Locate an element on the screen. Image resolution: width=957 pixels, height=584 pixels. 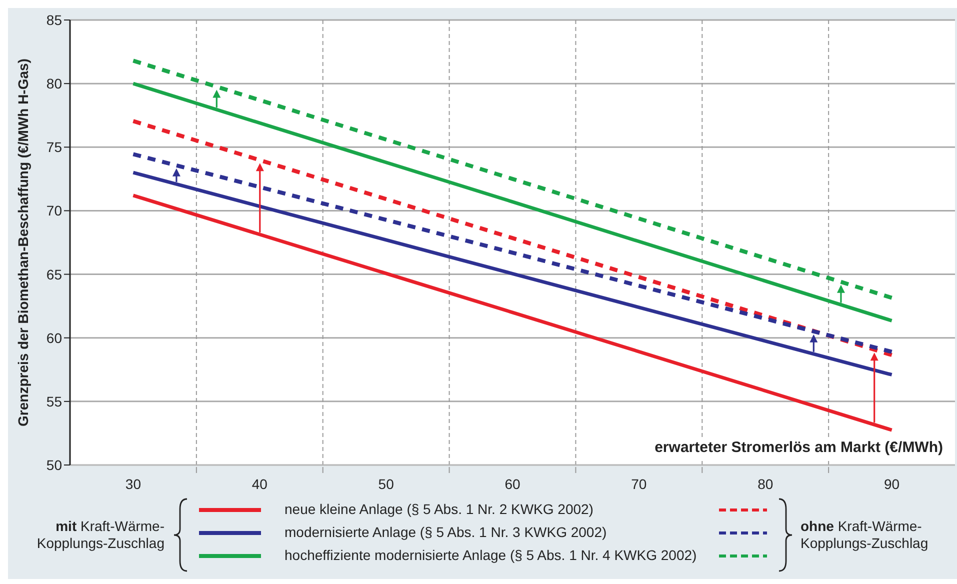
y-tick-label: 50 is located at coordinates (54, 464).